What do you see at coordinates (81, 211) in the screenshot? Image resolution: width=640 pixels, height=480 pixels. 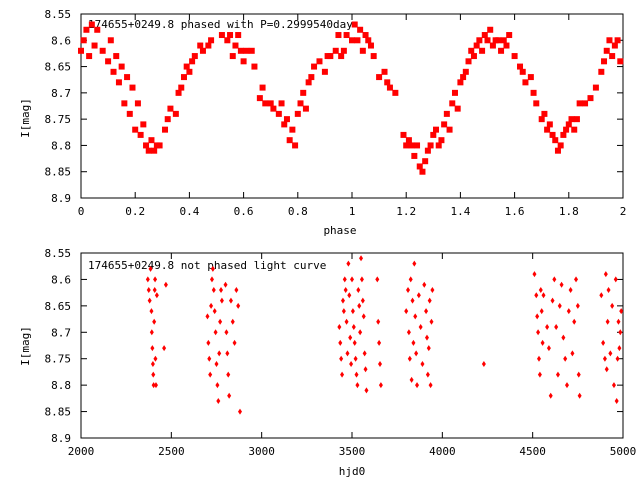 I see `x-tick-label: 0` at bounding box center [81, 211].